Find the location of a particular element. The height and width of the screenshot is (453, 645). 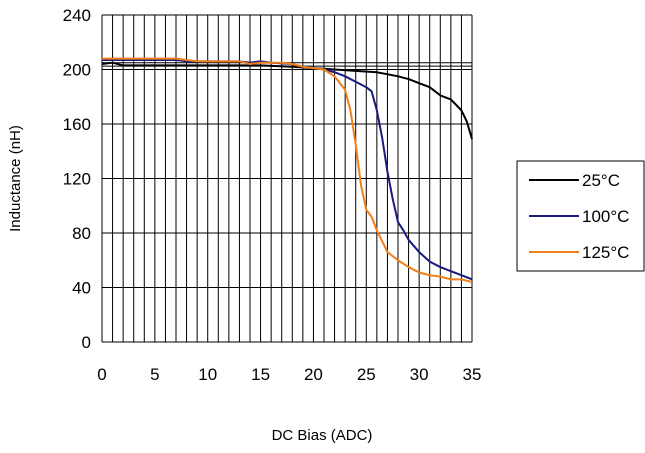

x-tick-label: 25 is located at coordinates (366, 374).